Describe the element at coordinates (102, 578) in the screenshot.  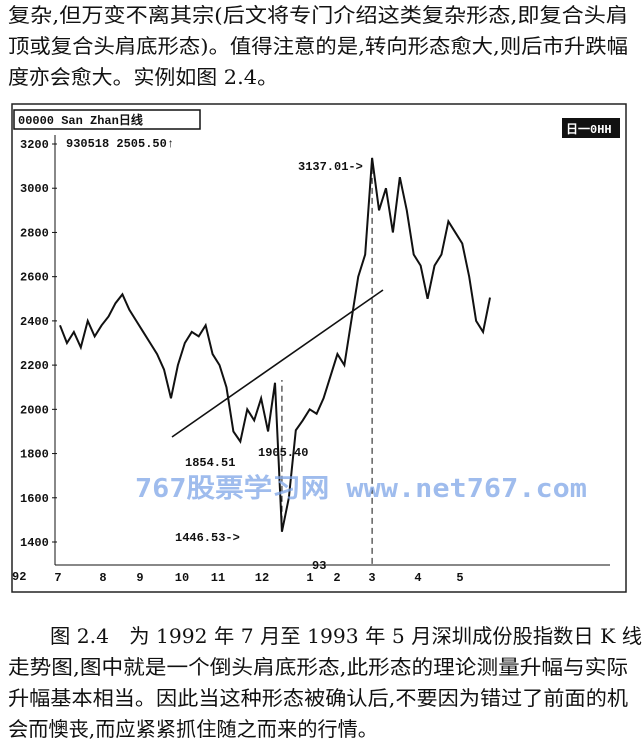
I see `month-label: 8` at that location.